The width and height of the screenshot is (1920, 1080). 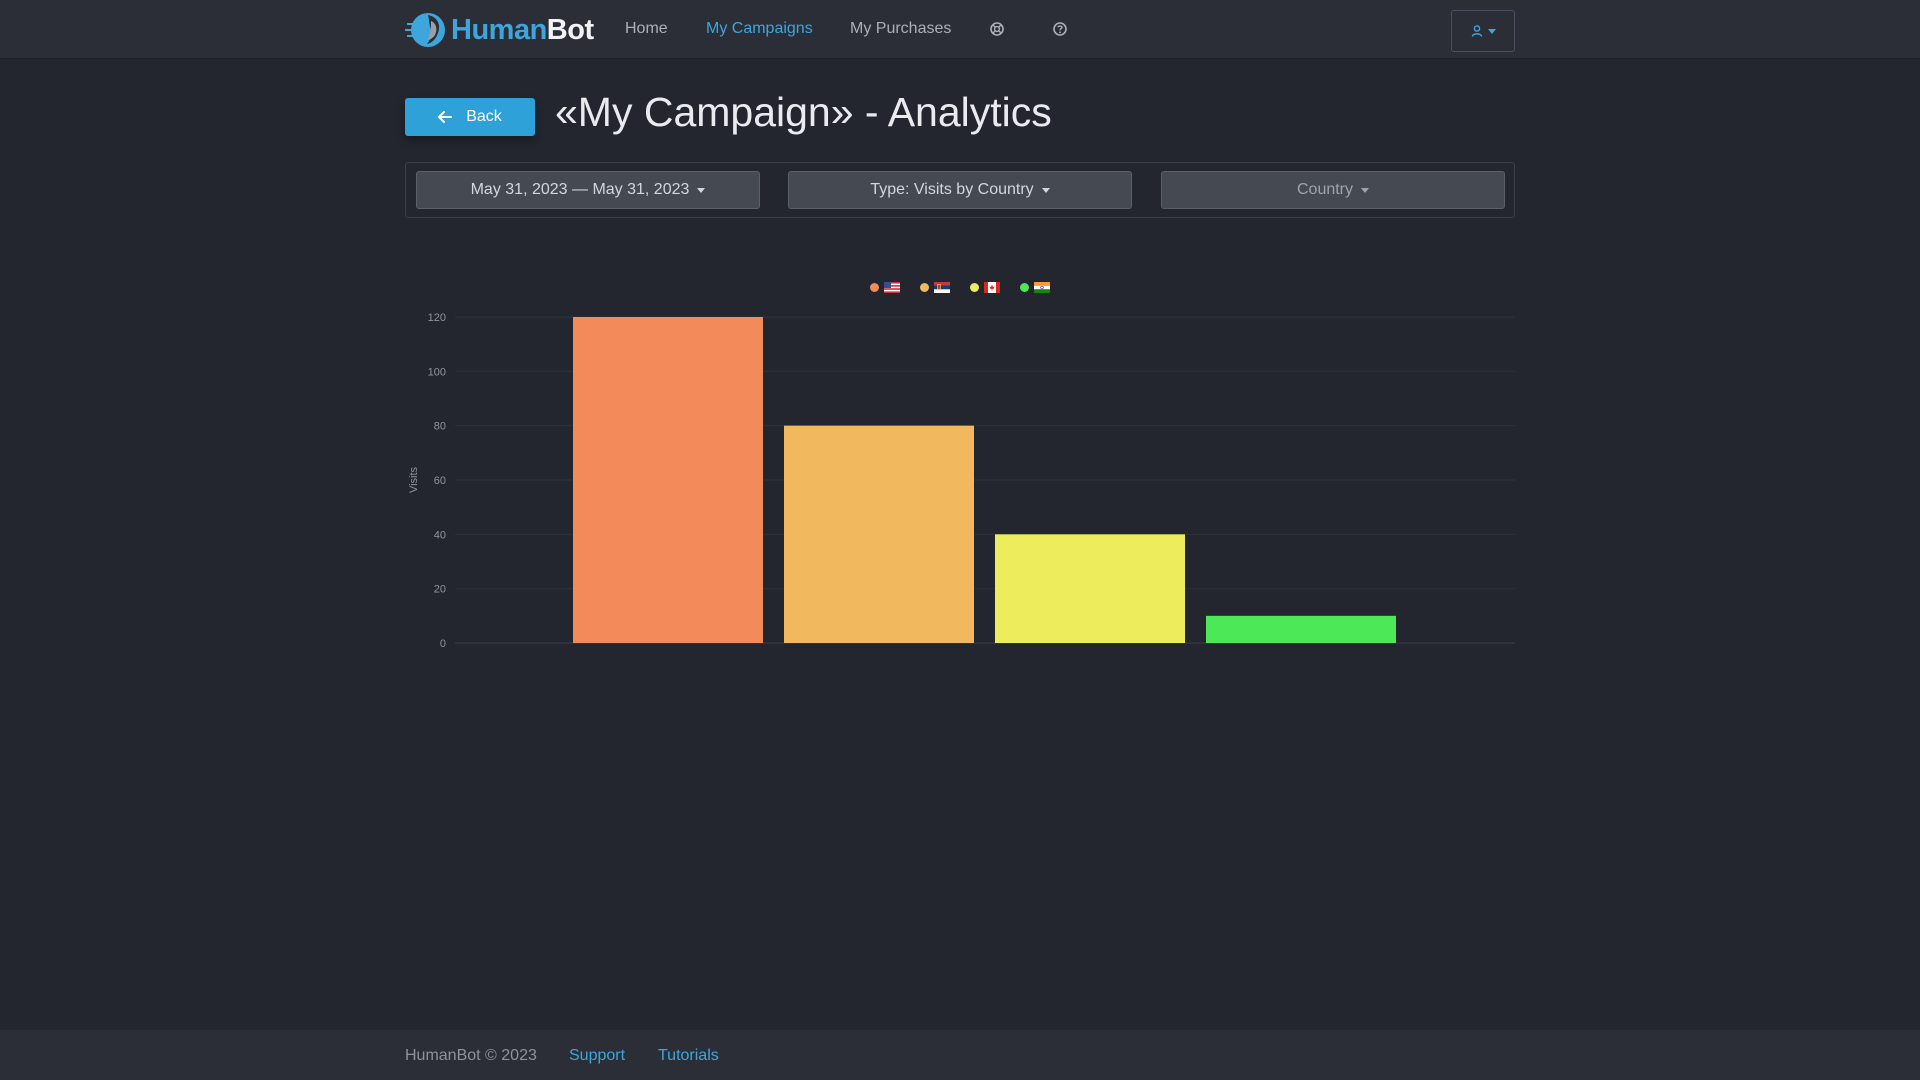 I want to click on brand-name: HumanBot, so click(x=522, y=30).